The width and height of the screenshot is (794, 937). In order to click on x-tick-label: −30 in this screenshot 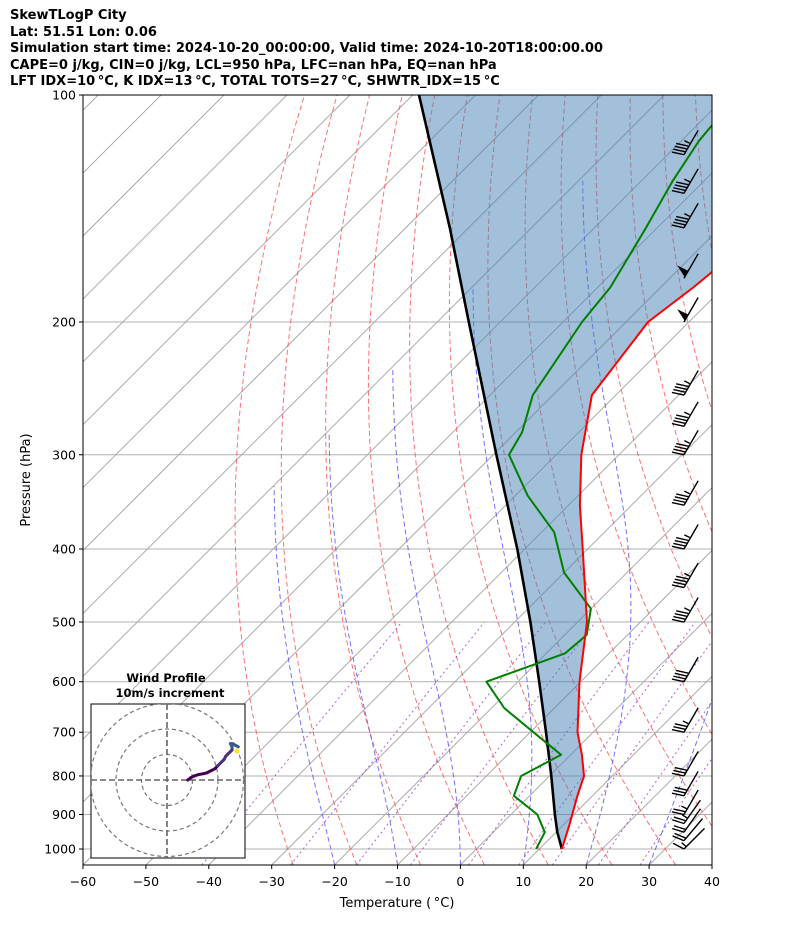, I will do `click(272, 881)`.